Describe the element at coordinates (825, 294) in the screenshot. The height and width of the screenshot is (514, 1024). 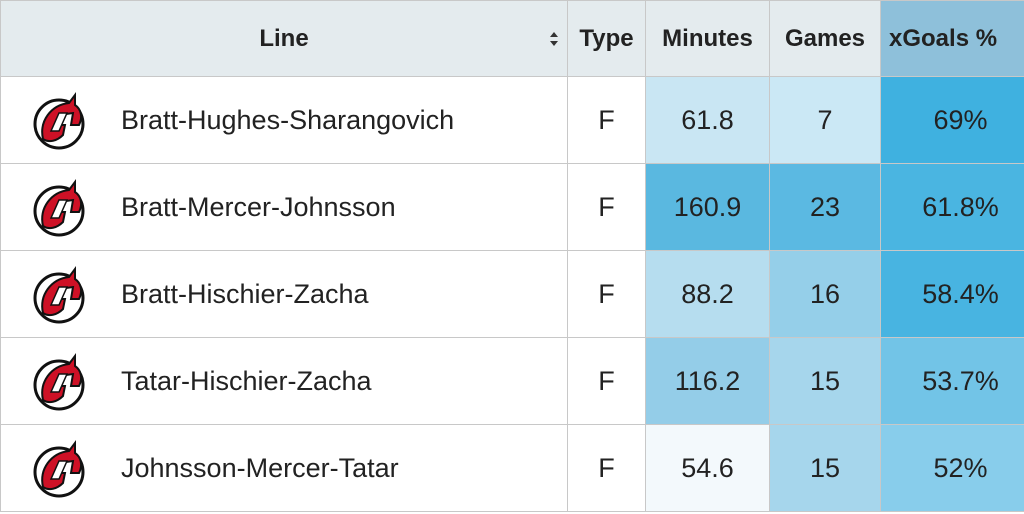
I see `games-cell: 16` at that location.